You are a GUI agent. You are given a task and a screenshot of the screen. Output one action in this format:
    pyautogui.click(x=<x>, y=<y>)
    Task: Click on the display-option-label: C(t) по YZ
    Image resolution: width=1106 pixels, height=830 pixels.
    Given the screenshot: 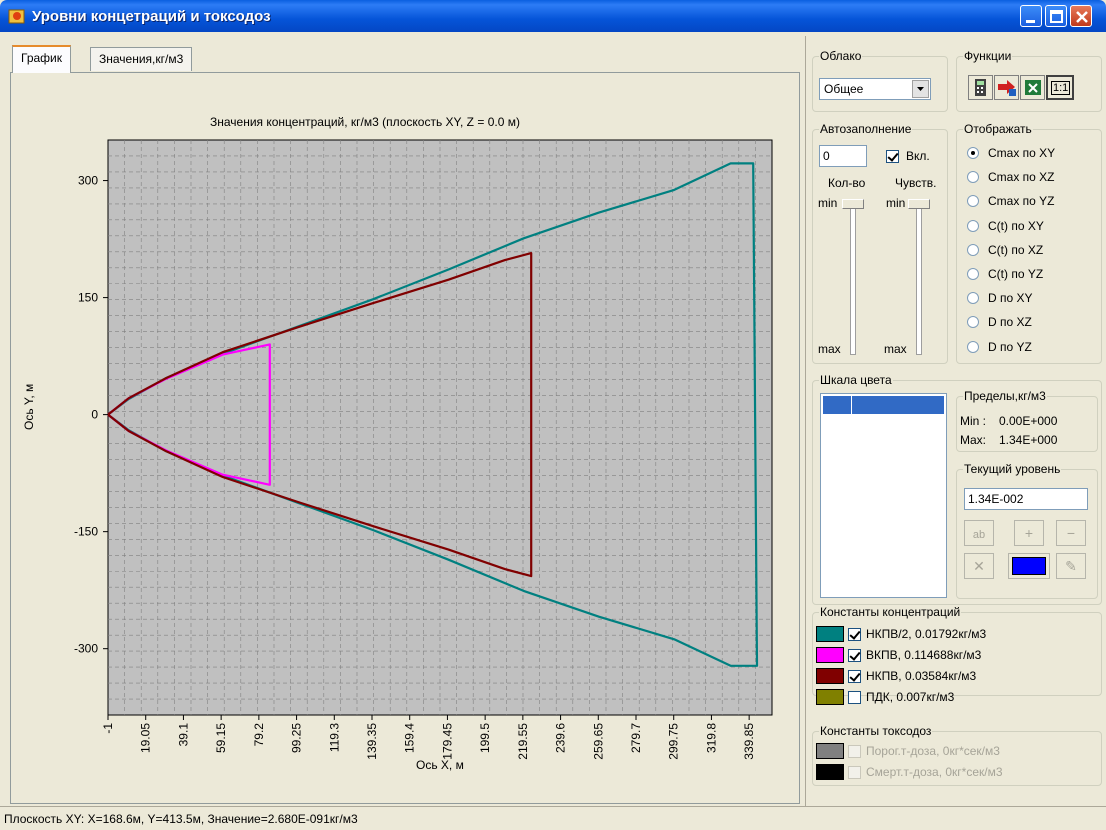 What is the action you would take?
    pyautogui.click(x=1016, y=274)
    